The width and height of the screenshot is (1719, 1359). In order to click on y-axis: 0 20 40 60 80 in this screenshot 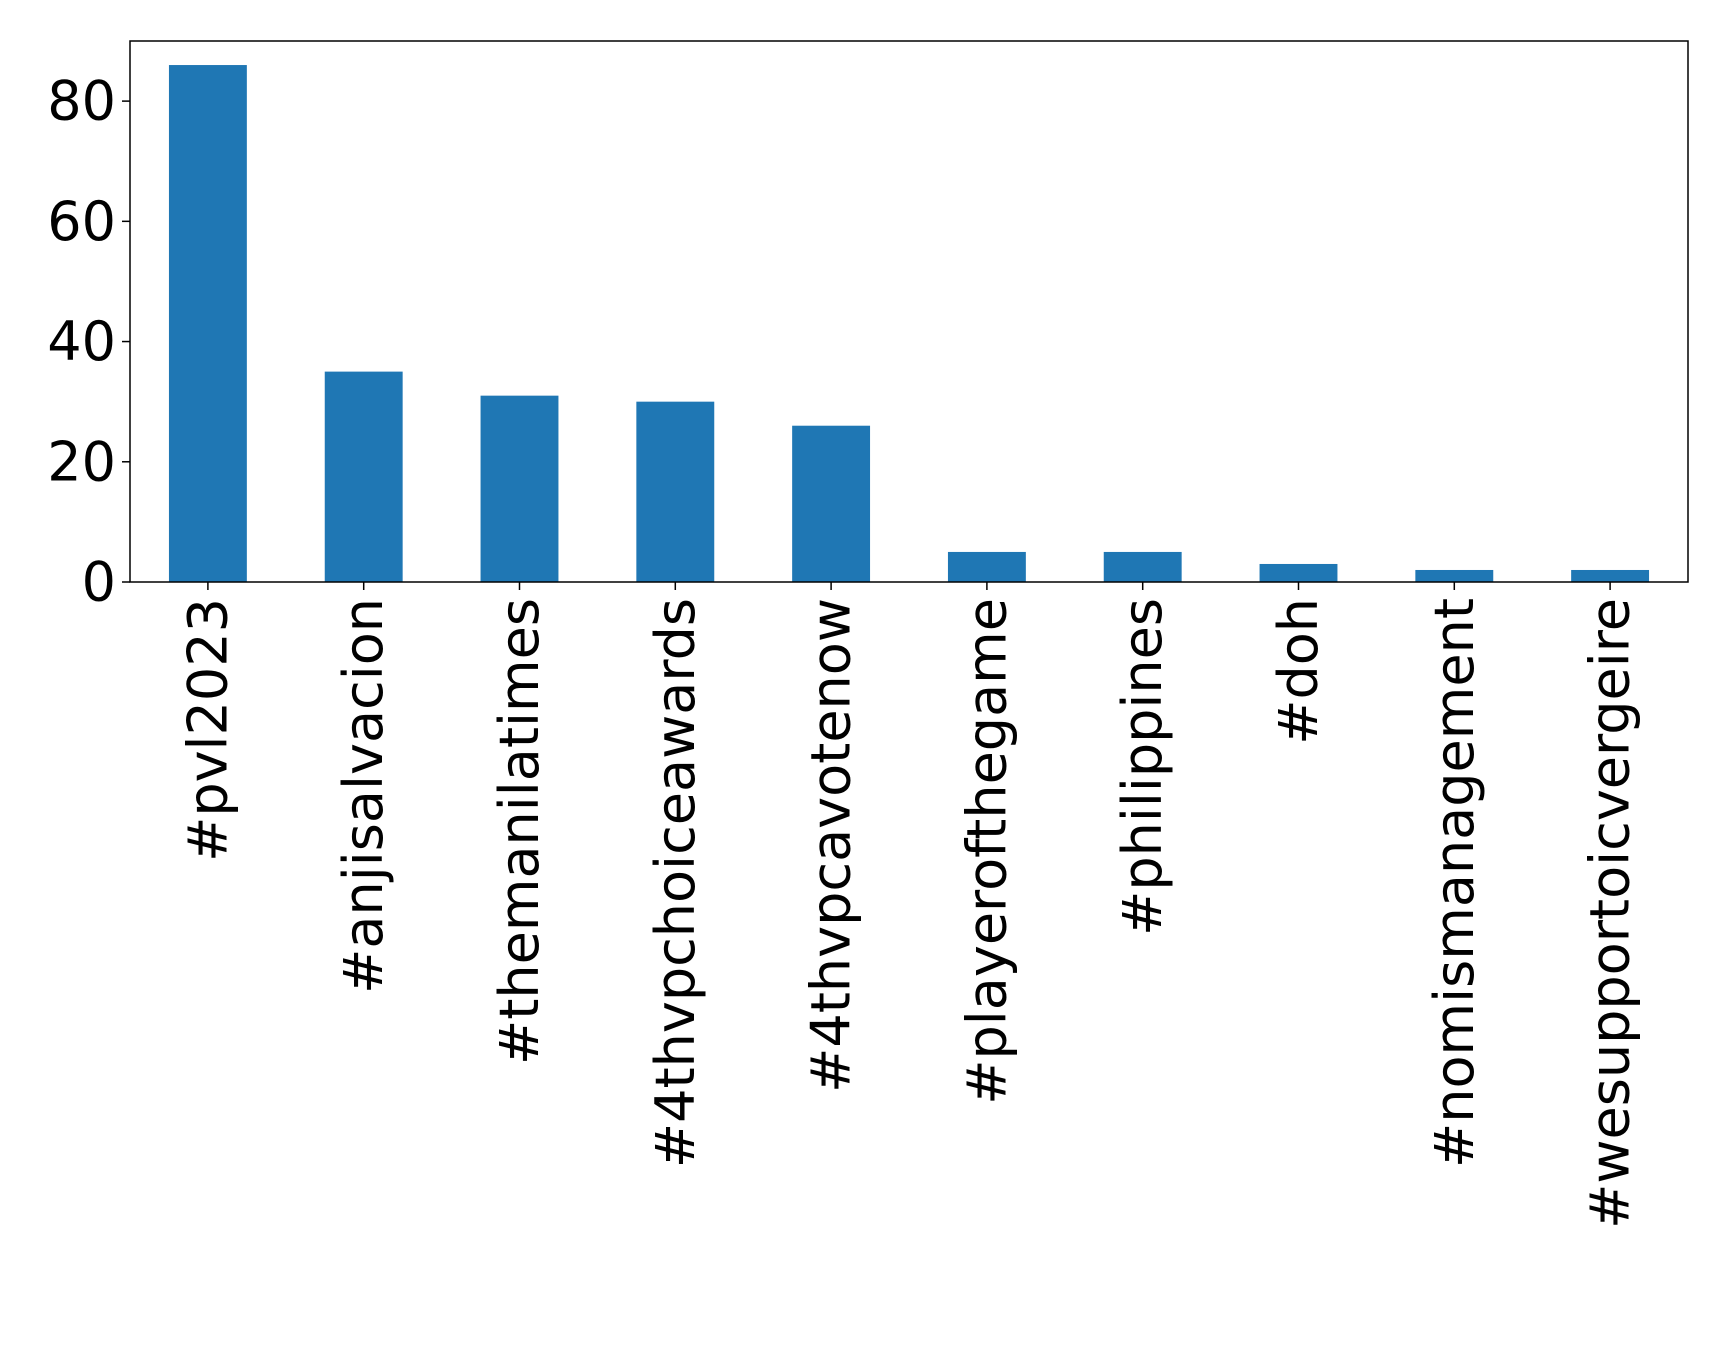, I will do `click(88, 342)`.